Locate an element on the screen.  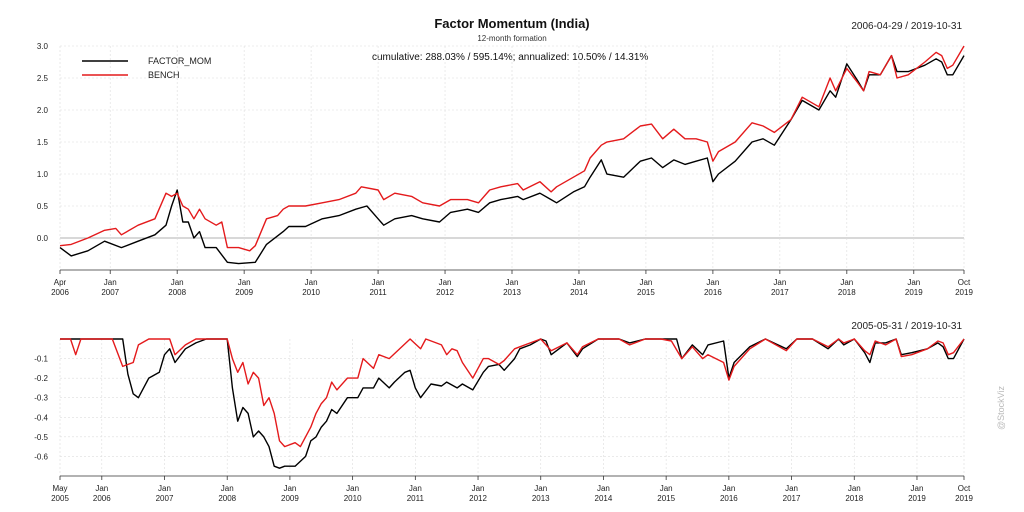
upper-x-tick-label: 2011 is located at coordinates (378, 292).